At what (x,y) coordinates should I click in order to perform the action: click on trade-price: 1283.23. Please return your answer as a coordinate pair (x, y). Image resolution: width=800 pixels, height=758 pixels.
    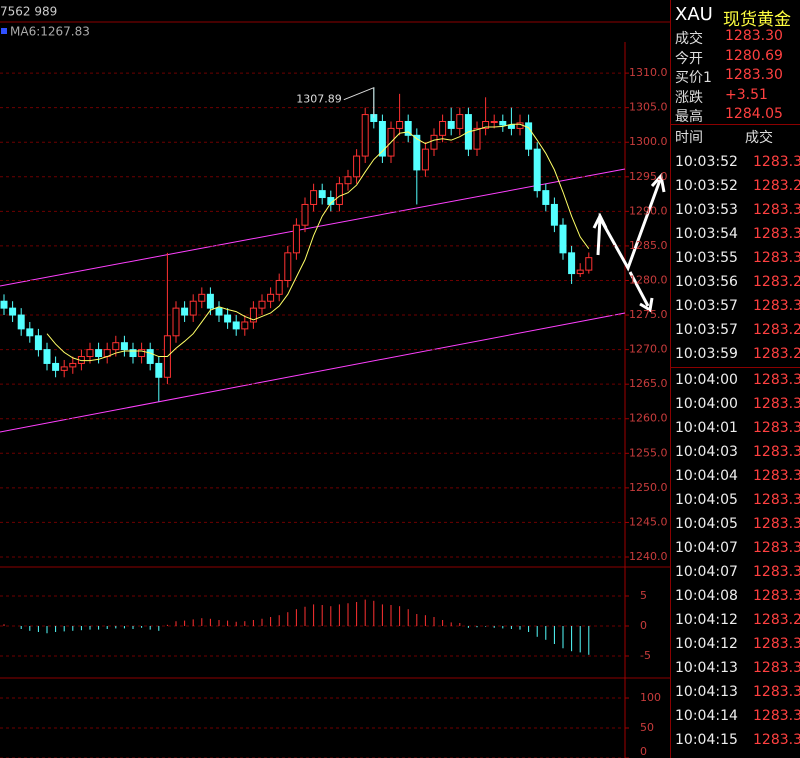
    Looking at the image, I should click on (776, 620).